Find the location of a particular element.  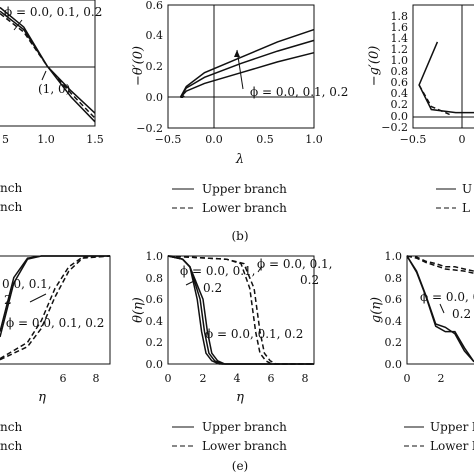

panel-f-annotation-line2: 0.2 is located at coordinates (461, 314).